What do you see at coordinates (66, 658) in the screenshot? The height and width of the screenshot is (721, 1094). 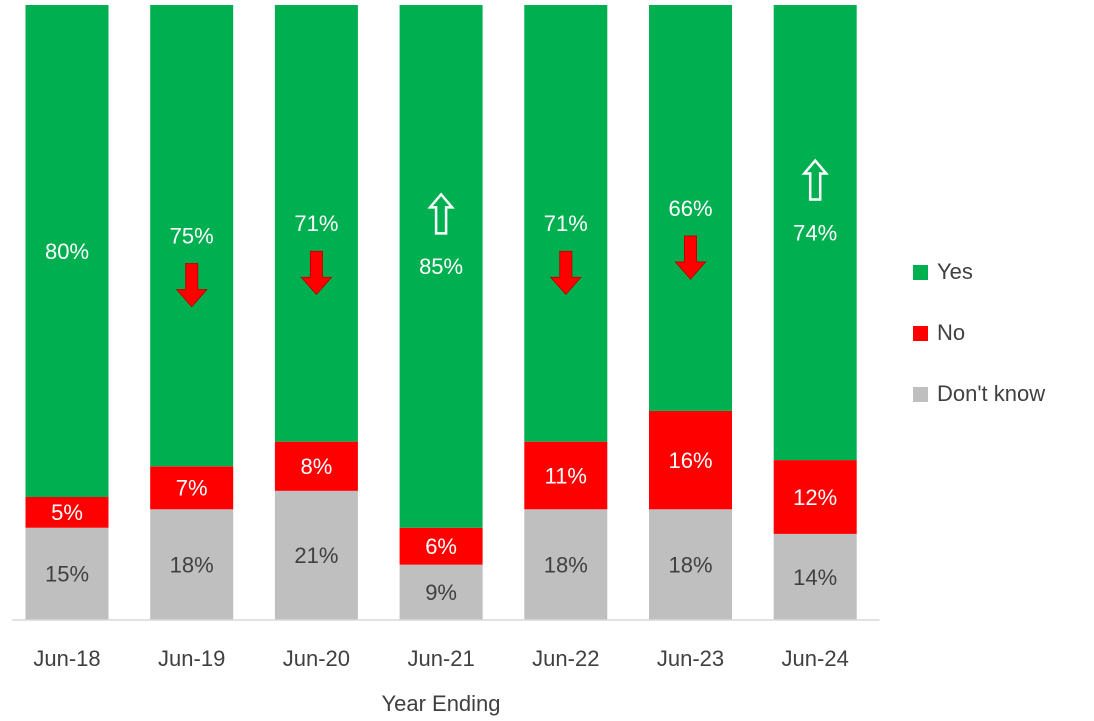 I see `x-tick-label: Jun-18` at bounding box center [66, 658].